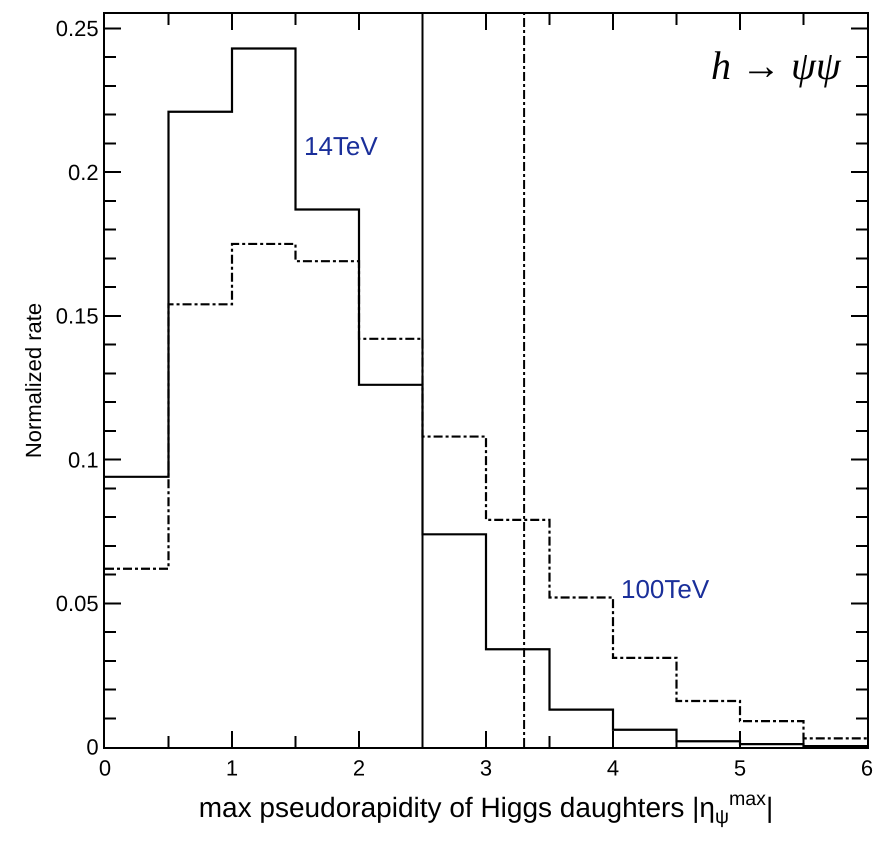  What do you see at coordinates (92, 747) in the screenshot?
I see `y-tick-label: 0` at bounding box center [92, 747].